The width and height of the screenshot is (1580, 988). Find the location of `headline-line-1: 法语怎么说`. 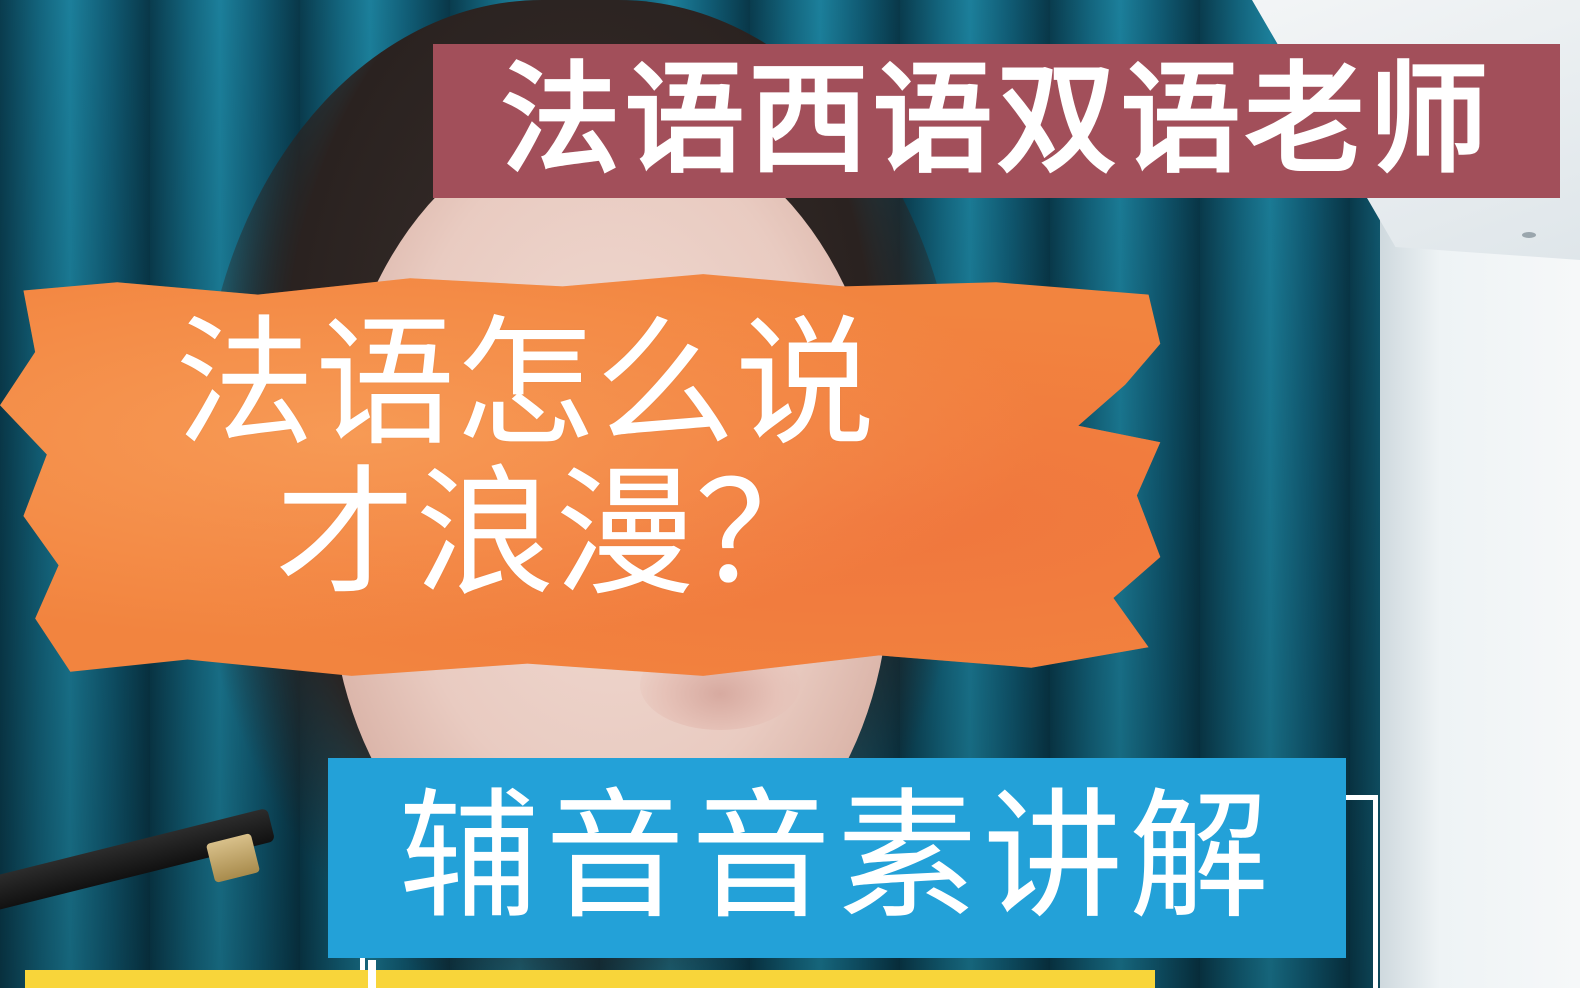

headline-line-1: 法语怎么说 is located at coordinates (525, 384).